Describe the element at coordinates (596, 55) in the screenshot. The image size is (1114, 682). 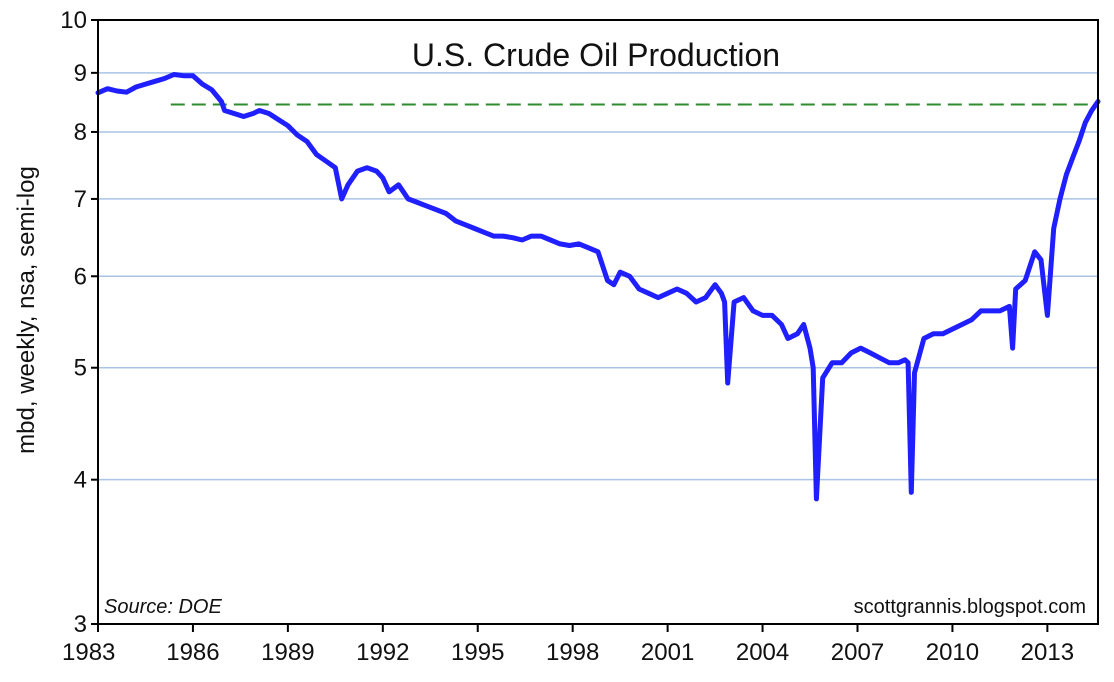
I see `chart-title: U.S. Crude Oil Production` at that location.